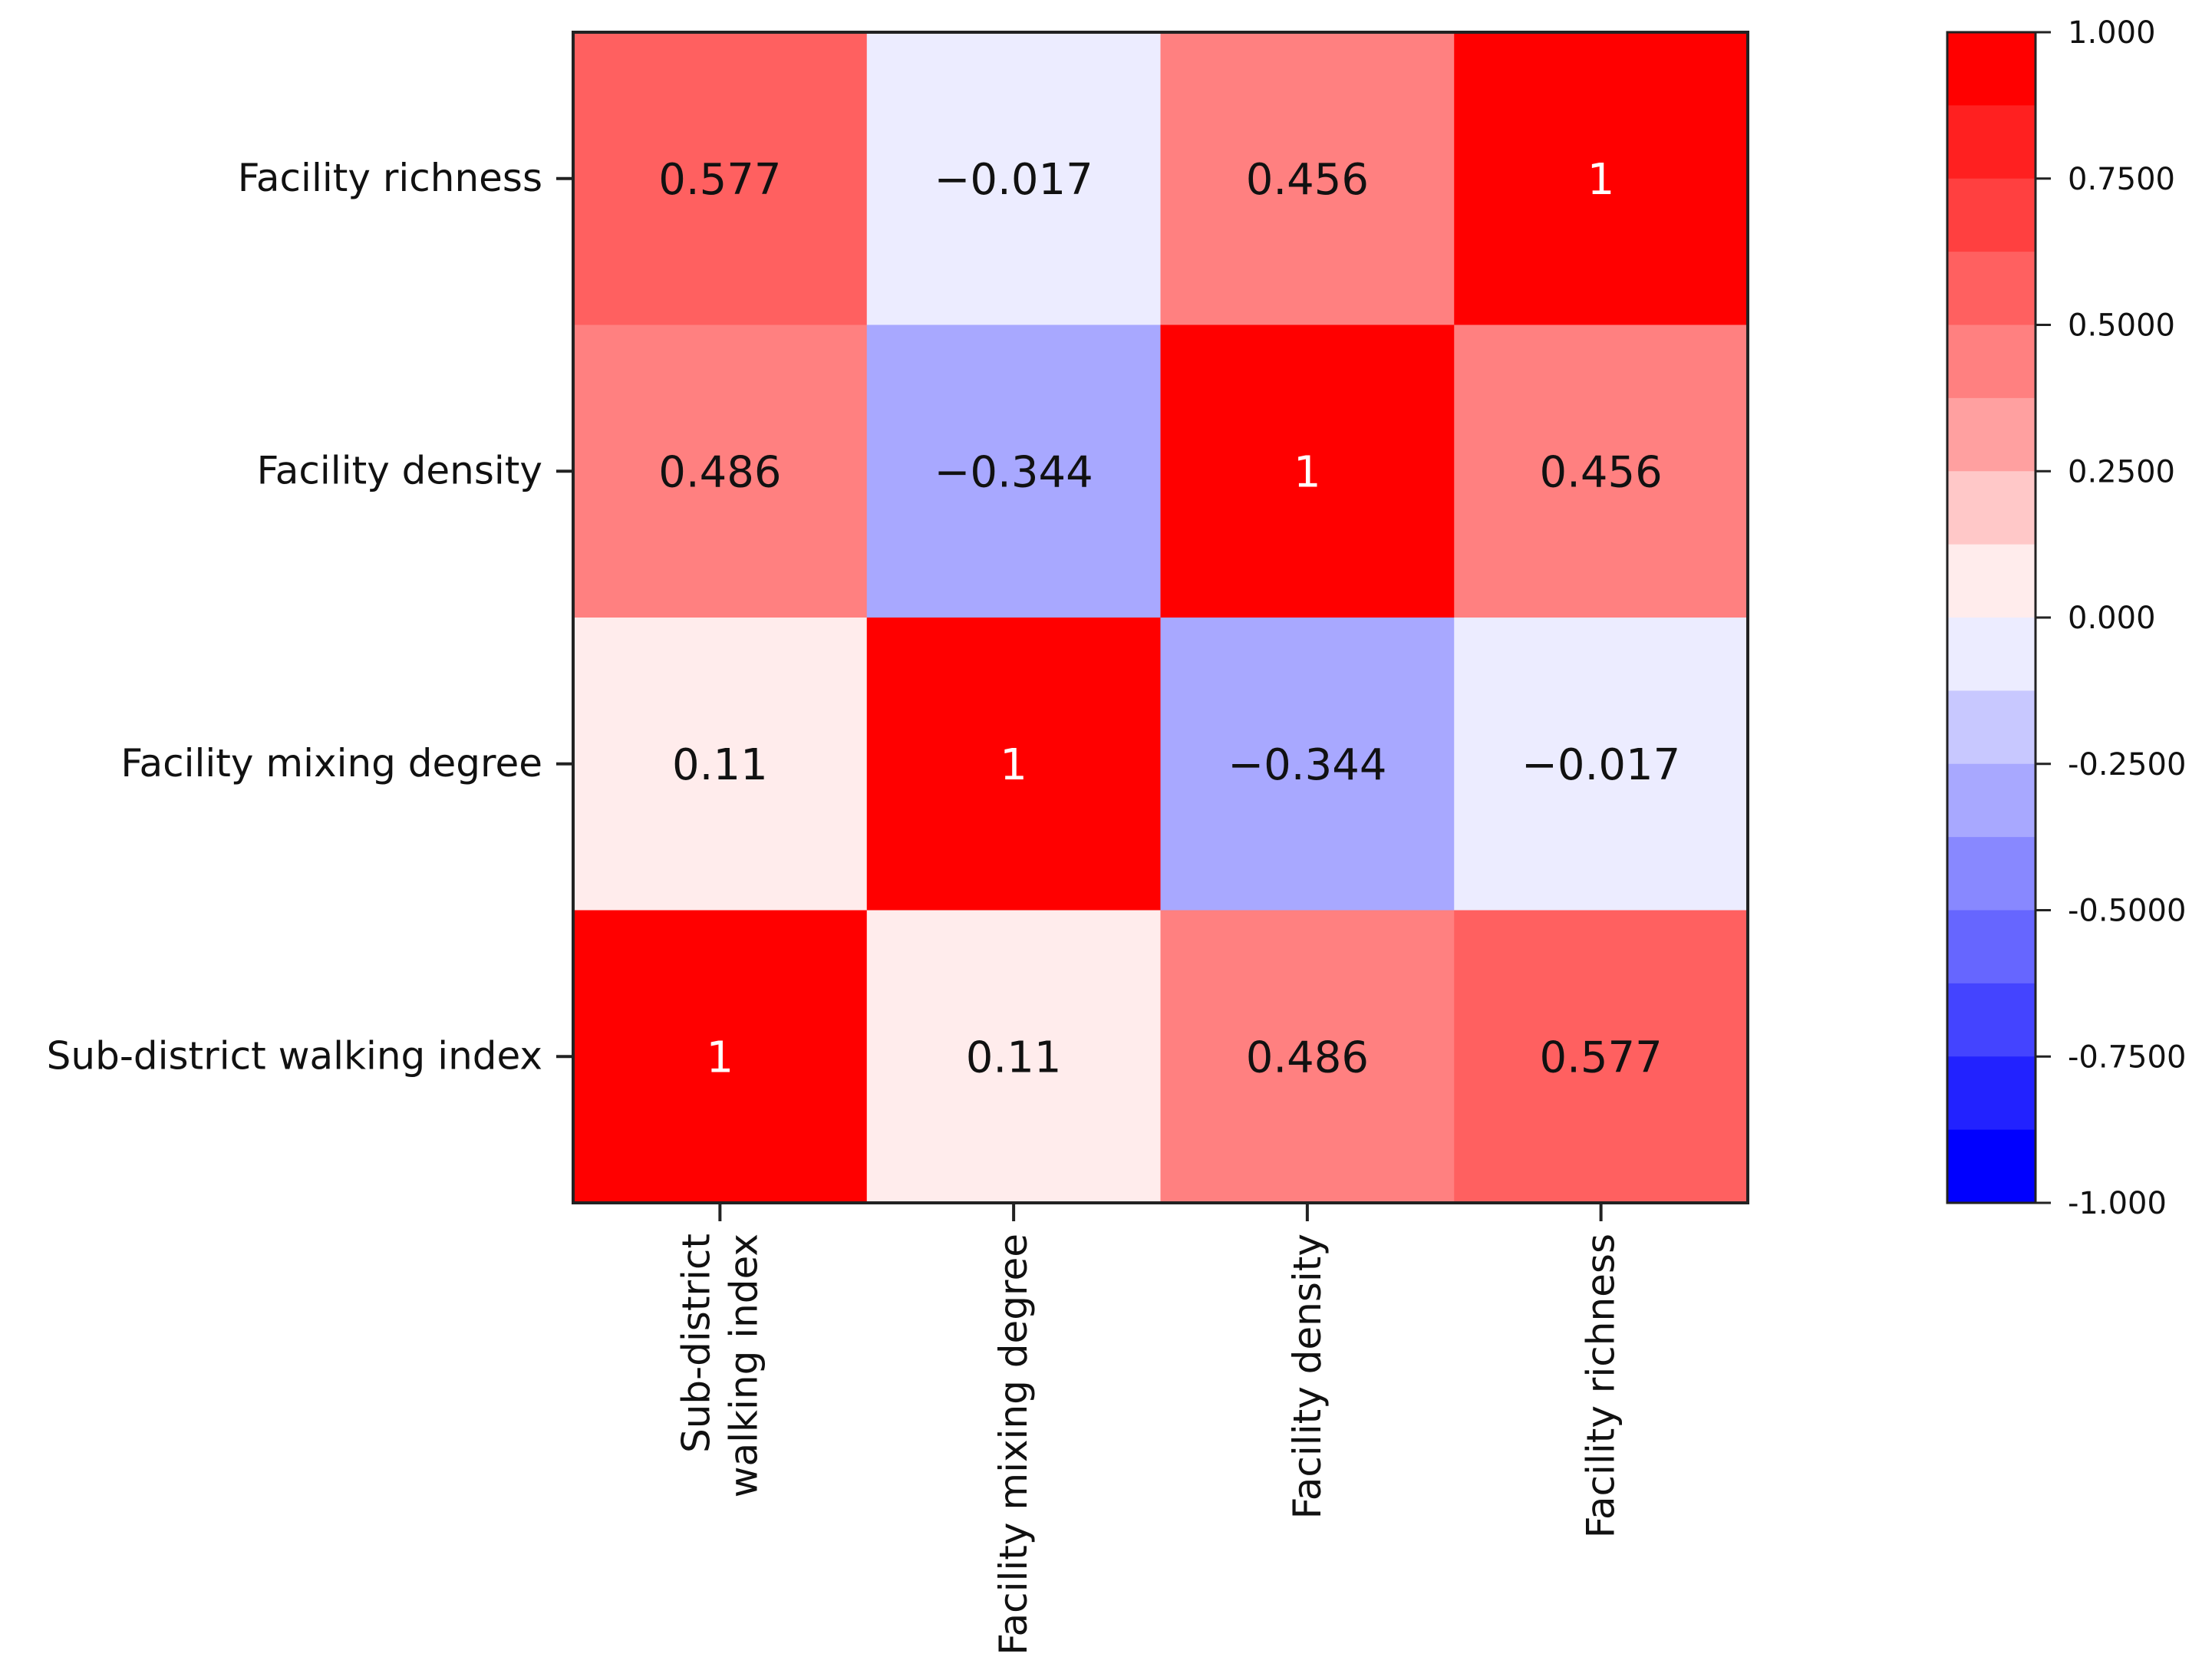  Describe the element at coordinates (1014, 1444) in the screenshot. I see `x-tick-label: Facility mixing degree` at that location.